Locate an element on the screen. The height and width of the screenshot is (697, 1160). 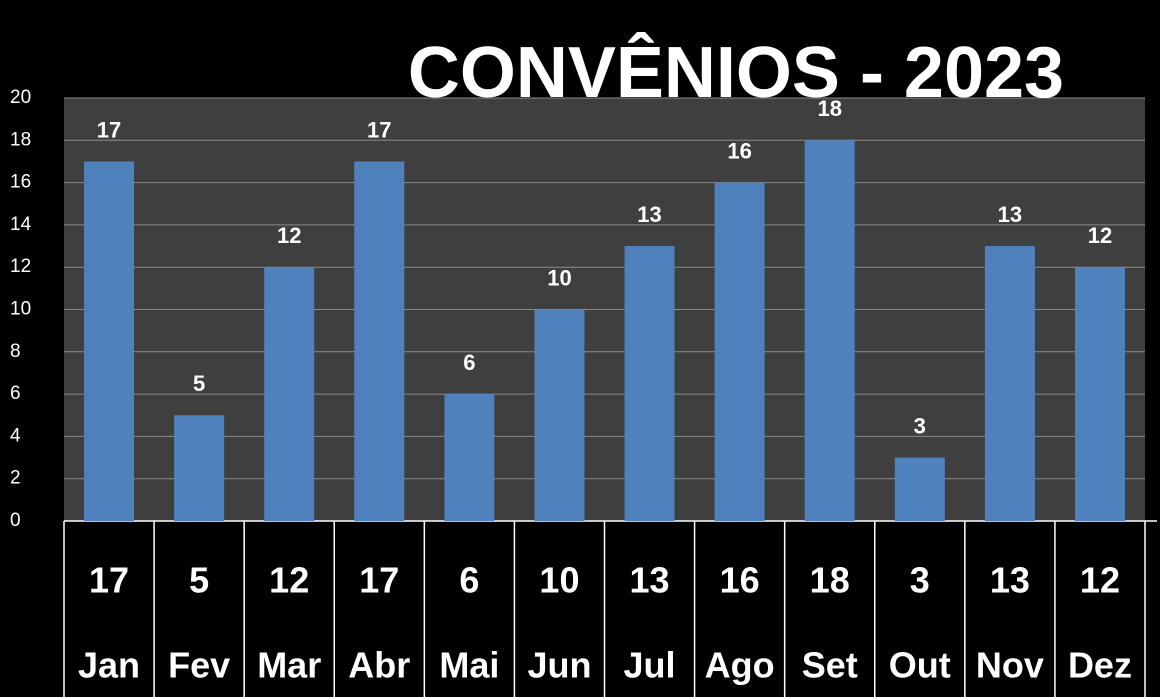
y-tick-label: 4 is located at coordinates (15, 435).